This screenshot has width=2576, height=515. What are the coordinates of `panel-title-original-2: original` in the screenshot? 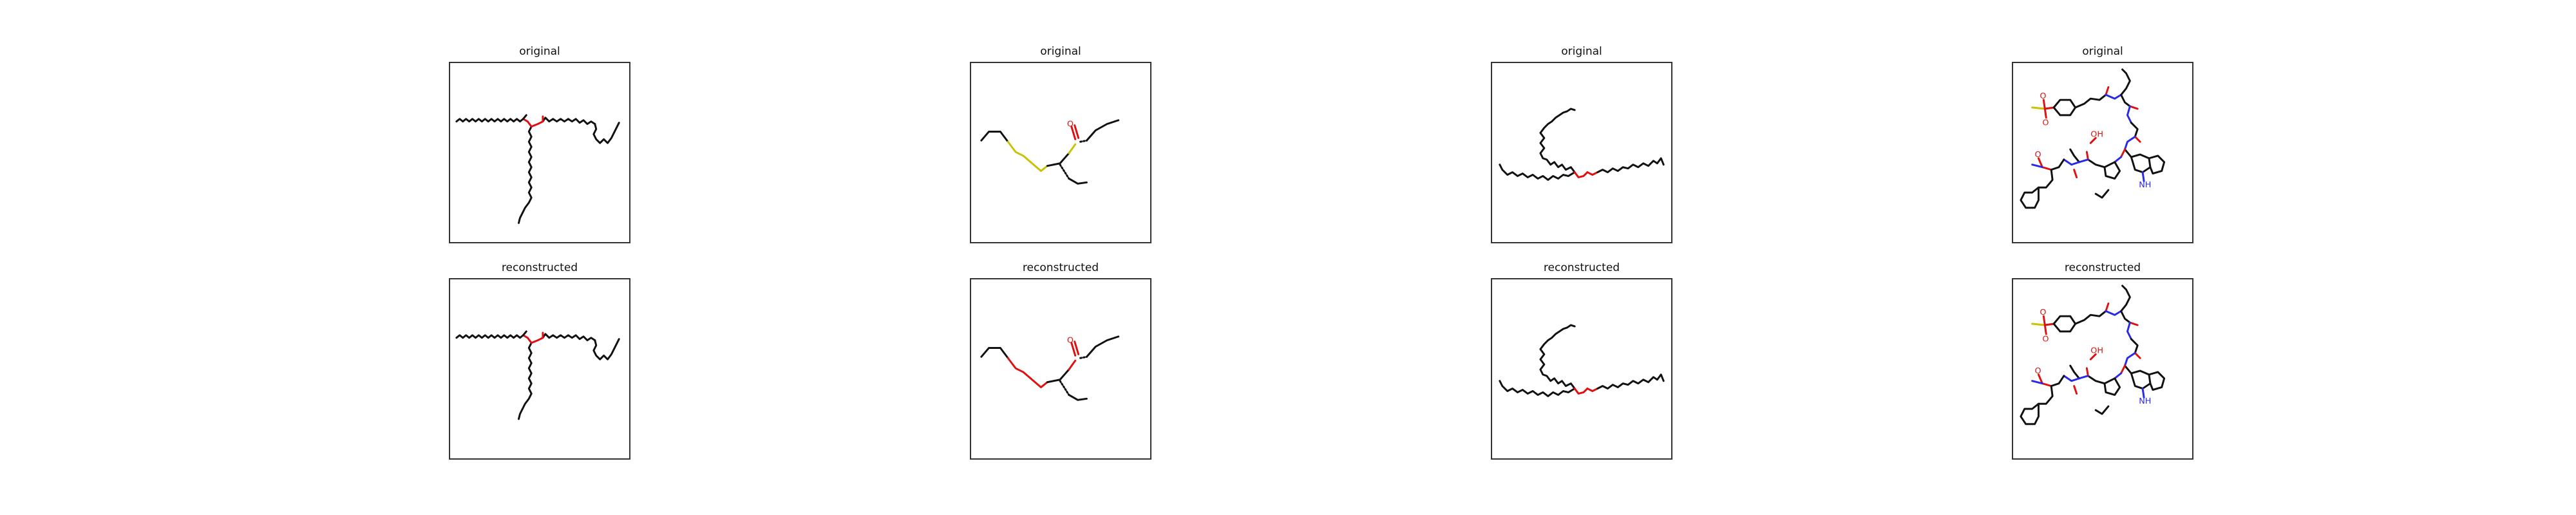 It's located at (1060, 51).